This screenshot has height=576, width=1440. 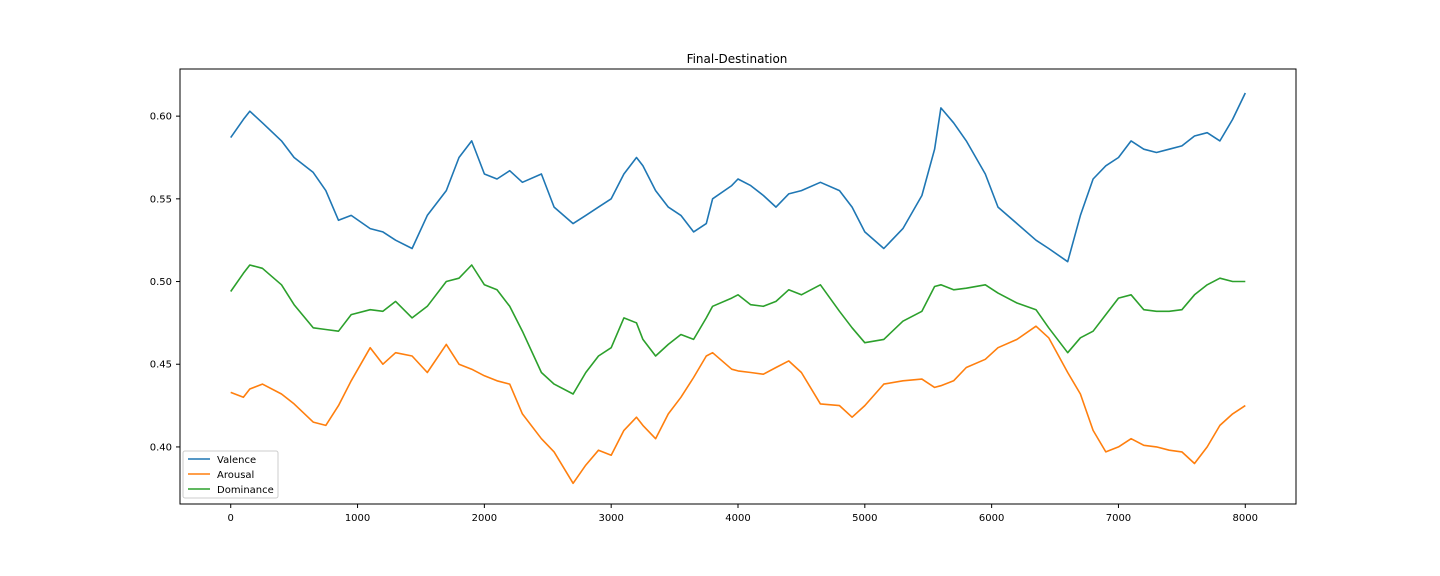 What do you see at coordinates (864, 518) in the screenshot?
I see `x-tick-label: 5000` at bounding box center [864, 518].